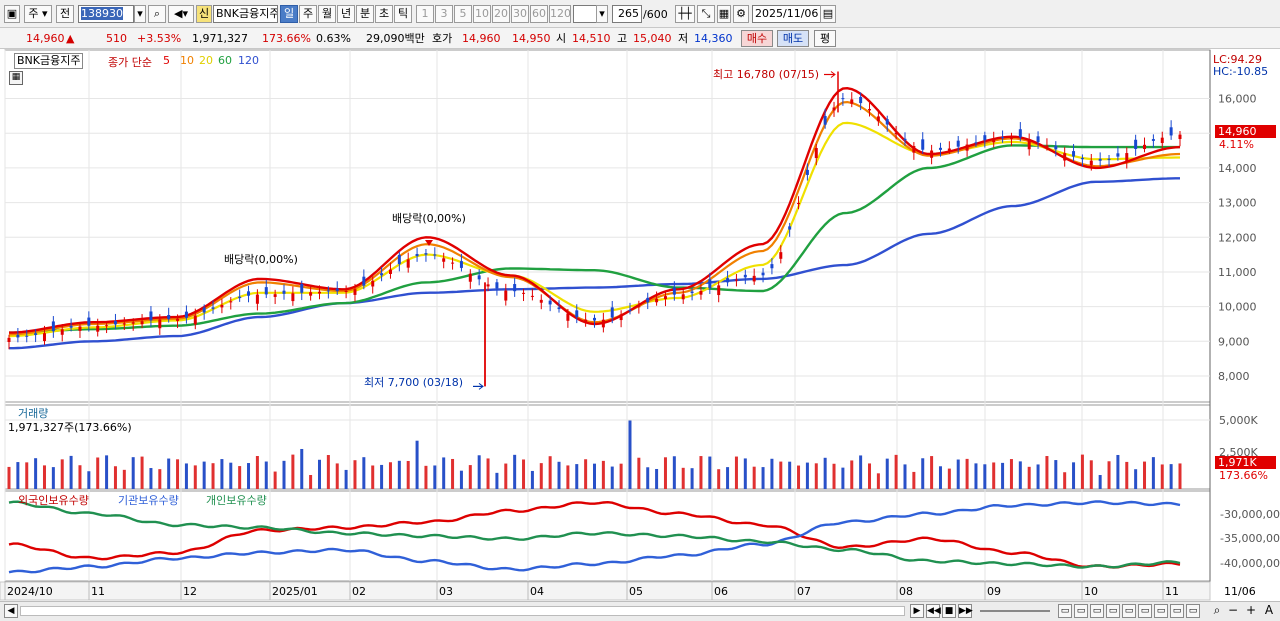 This screenshot has width=1280, height=621. What do you see at coordinates (1177, 611) in the screenshot?
I see `layout-icon-8: ▭` at bounding box center [1177, 611].